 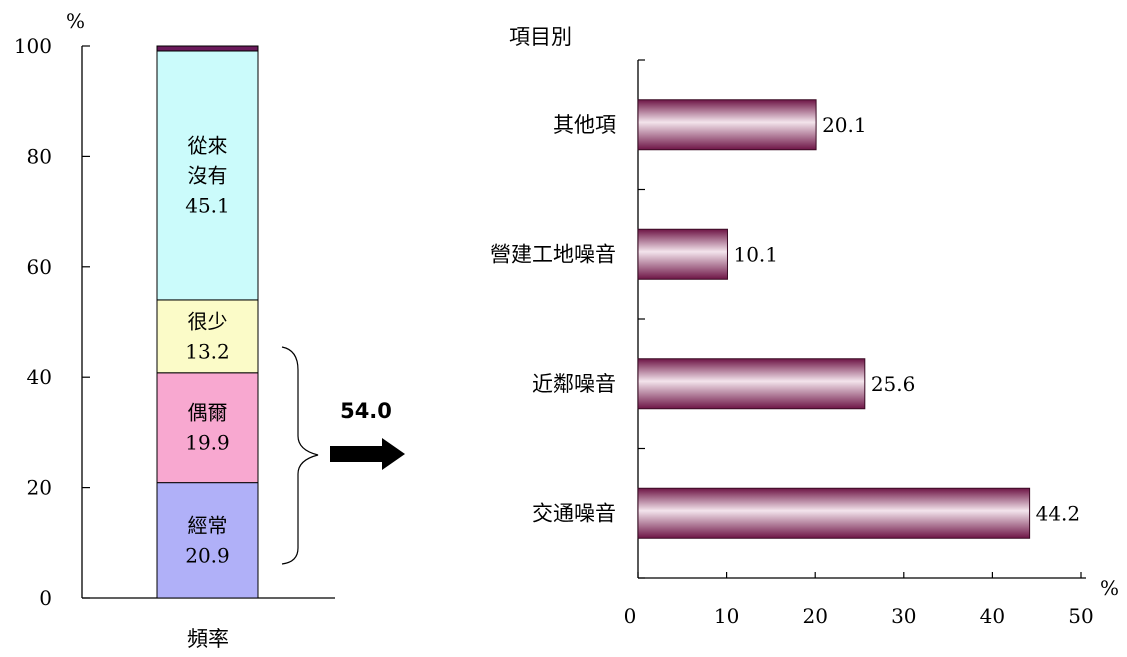 I want to click on y-axis-unit-label: %, so click(x=75, y=21).